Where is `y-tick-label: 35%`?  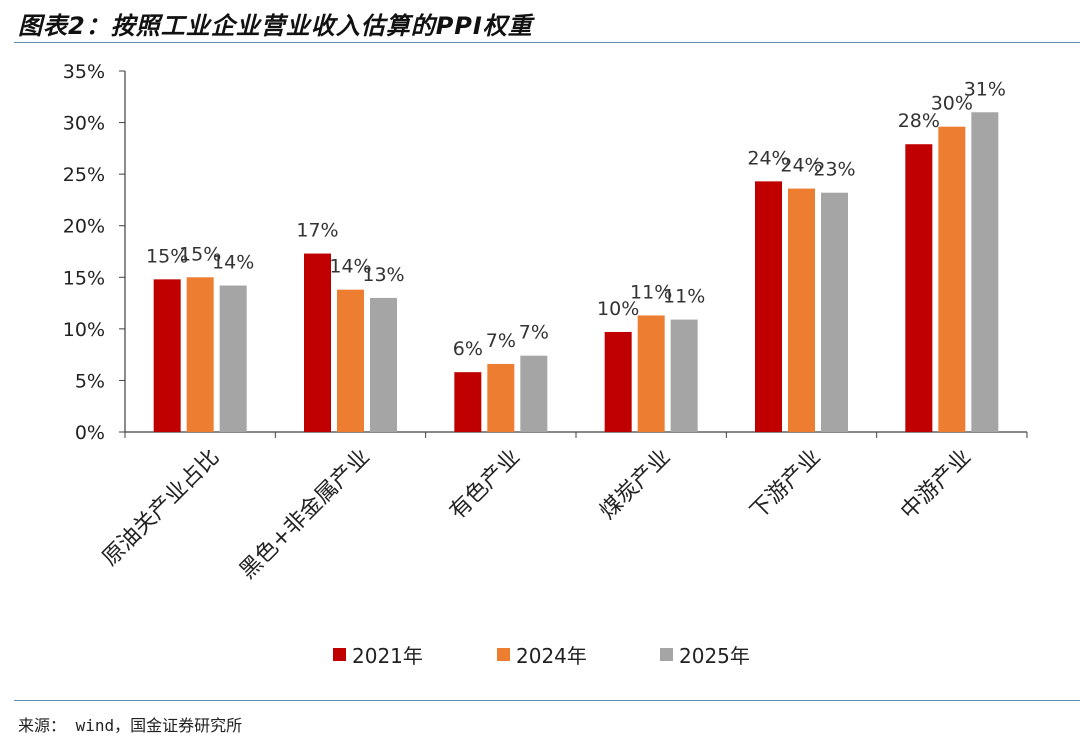
y-tick-label: 35% is located at coordinates (84, 72).